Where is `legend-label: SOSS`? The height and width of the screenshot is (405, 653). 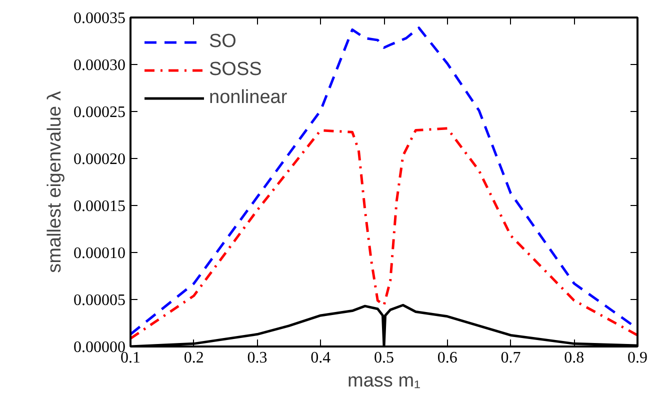 legend-label: SOSS is located at coordinates (235, 70).